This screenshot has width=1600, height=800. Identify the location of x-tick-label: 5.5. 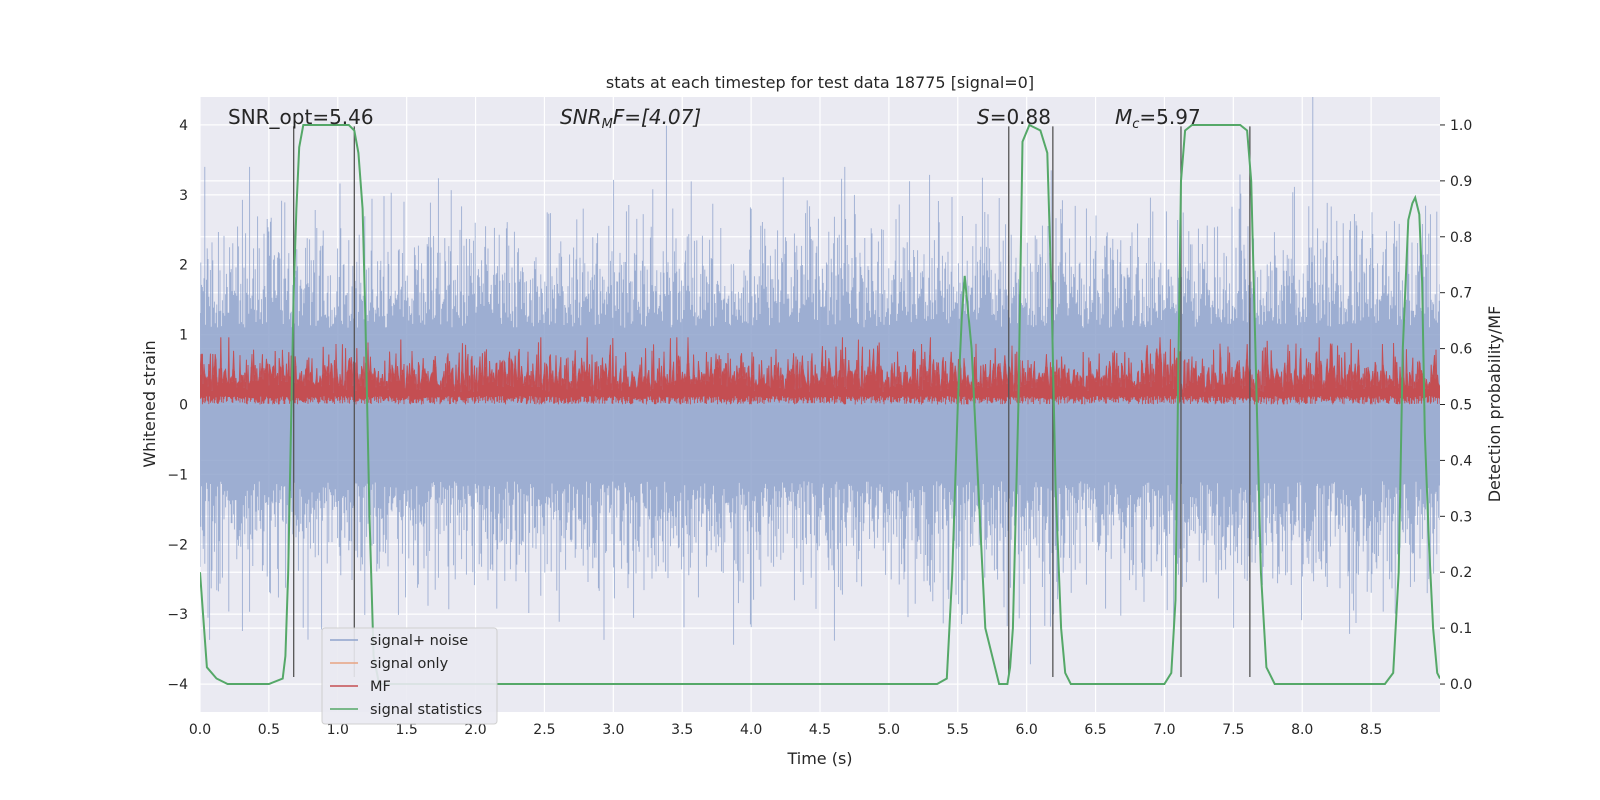
(958, 730).